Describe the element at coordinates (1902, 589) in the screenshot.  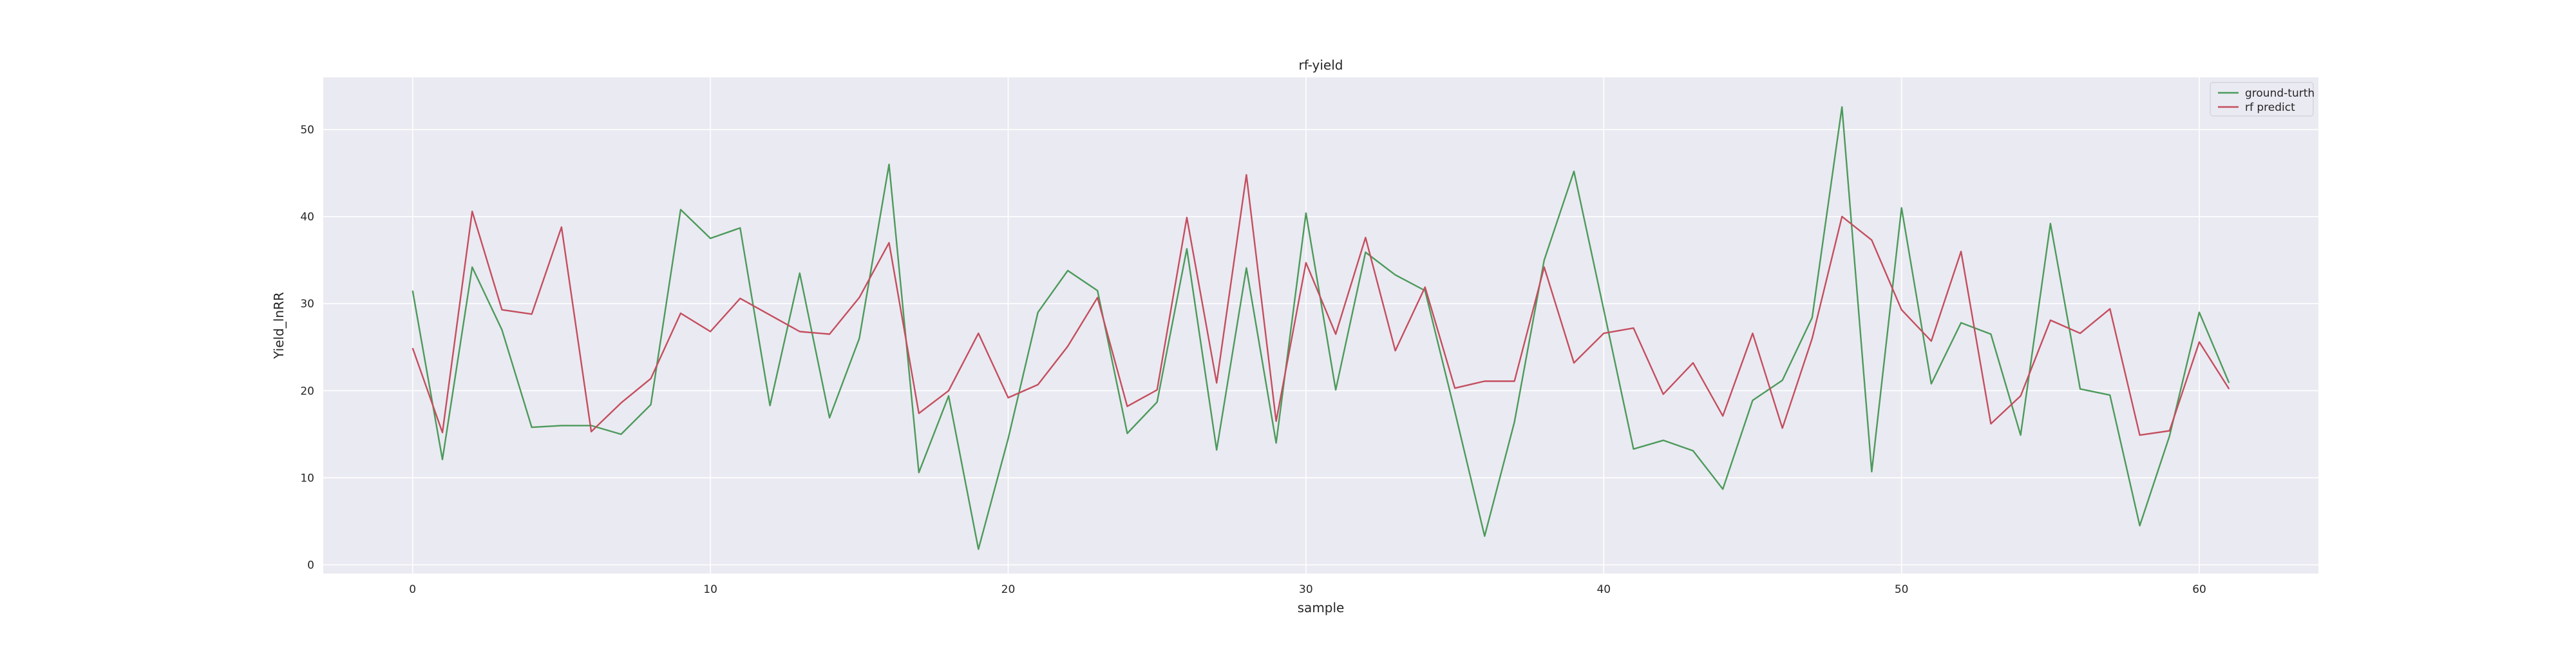
I see `x-tick-label: 50` at that location.